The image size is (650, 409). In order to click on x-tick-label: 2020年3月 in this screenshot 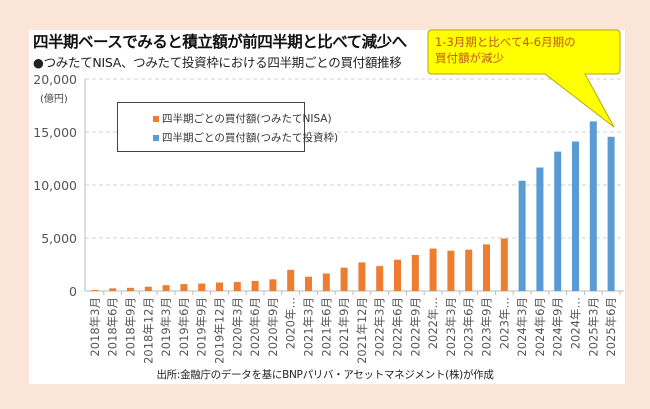, I will do `click(237, 327)`.